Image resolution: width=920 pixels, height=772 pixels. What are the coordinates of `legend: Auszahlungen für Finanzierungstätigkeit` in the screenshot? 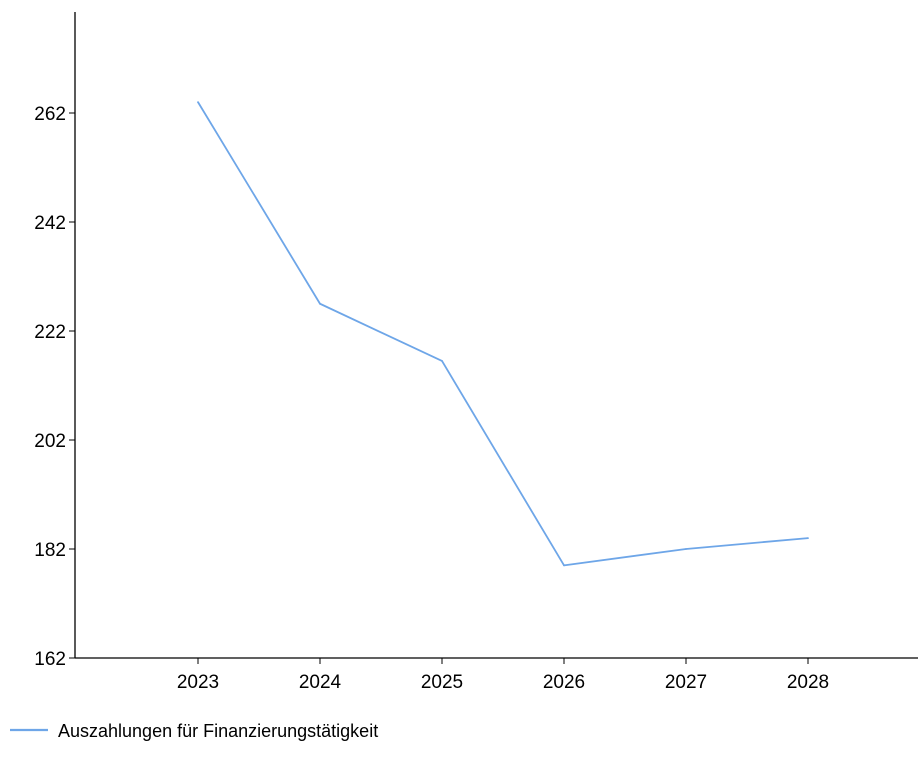 It's located at (194, 731).